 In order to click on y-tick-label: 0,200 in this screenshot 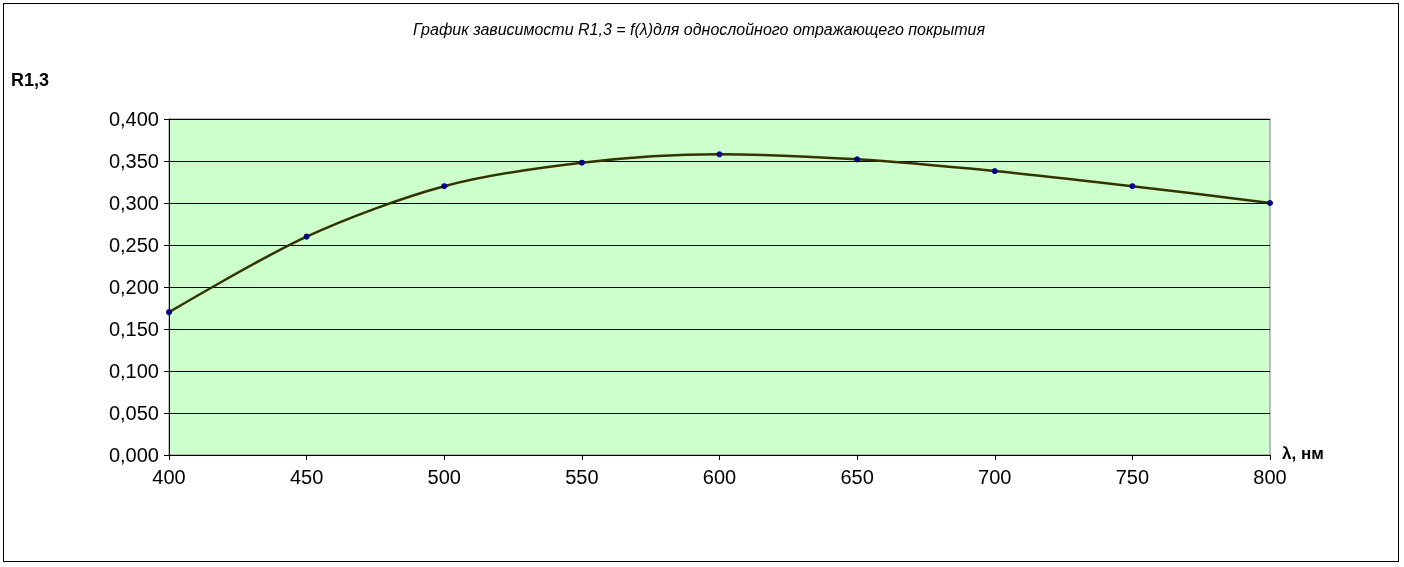, I will do `click(133, 287)`.